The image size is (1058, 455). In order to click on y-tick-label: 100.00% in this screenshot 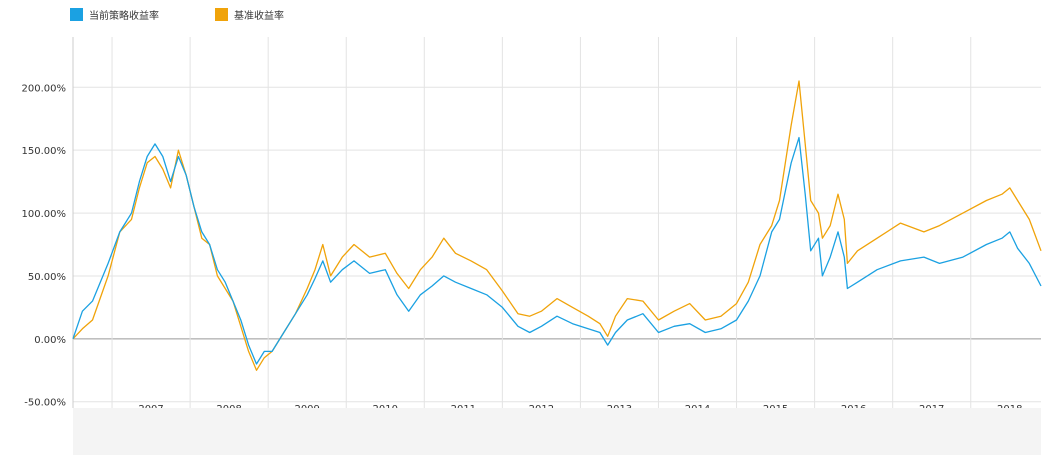, I will do `click(44, 214)`.